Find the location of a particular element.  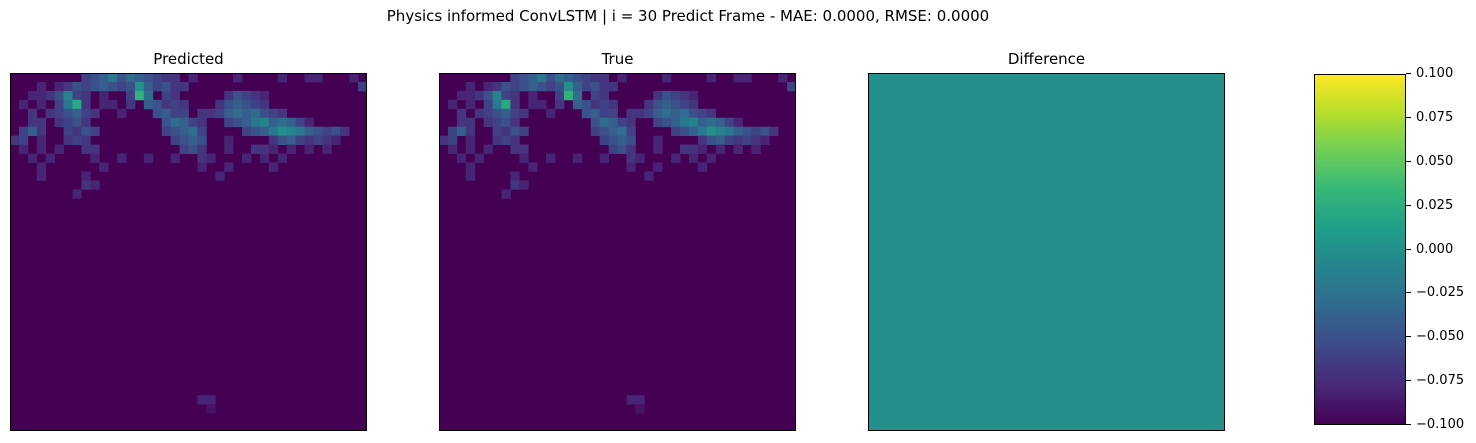

colorbar-tick-label: 0.025 is located at coordinates (1435, 205).